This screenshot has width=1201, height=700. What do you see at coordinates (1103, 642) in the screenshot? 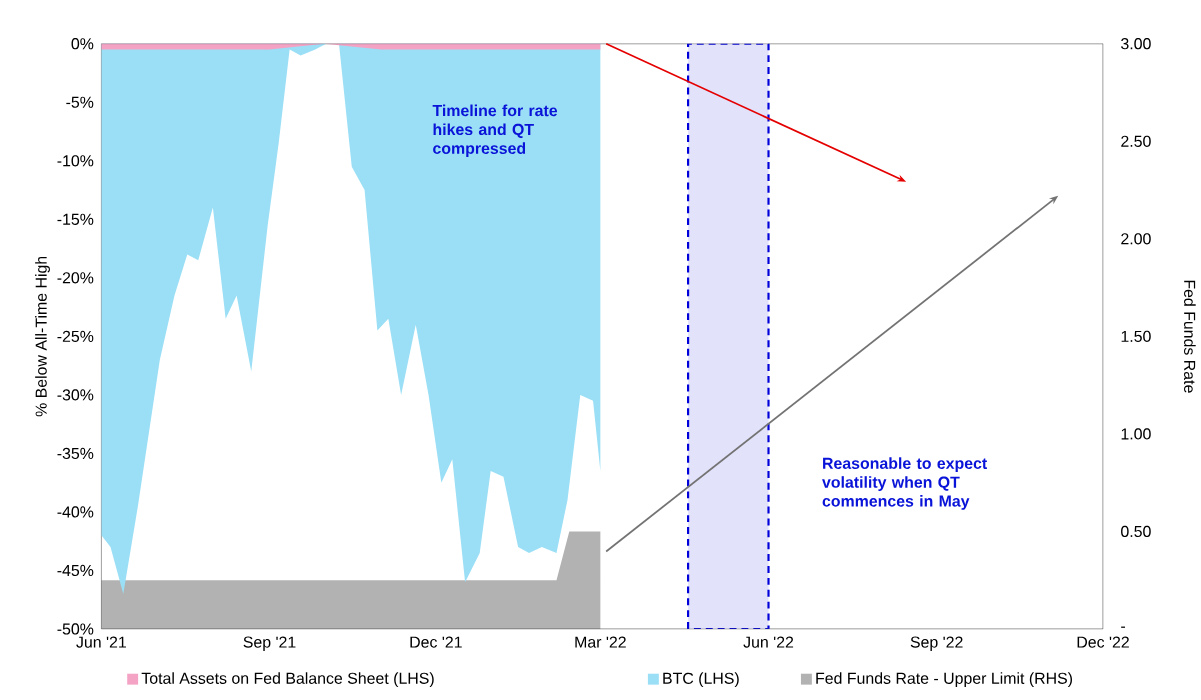
I see `x-tick-label: Dec '22` at bounding box center [1103, 642].